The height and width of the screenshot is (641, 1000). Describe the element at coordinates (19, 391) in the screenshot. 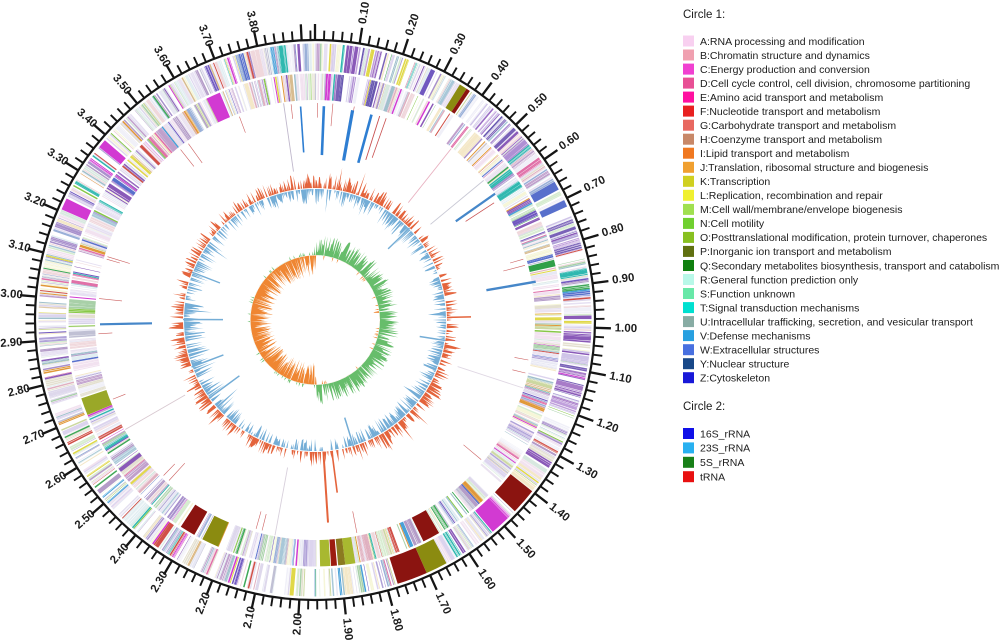

I see `svg-text: 2.80` at that location.